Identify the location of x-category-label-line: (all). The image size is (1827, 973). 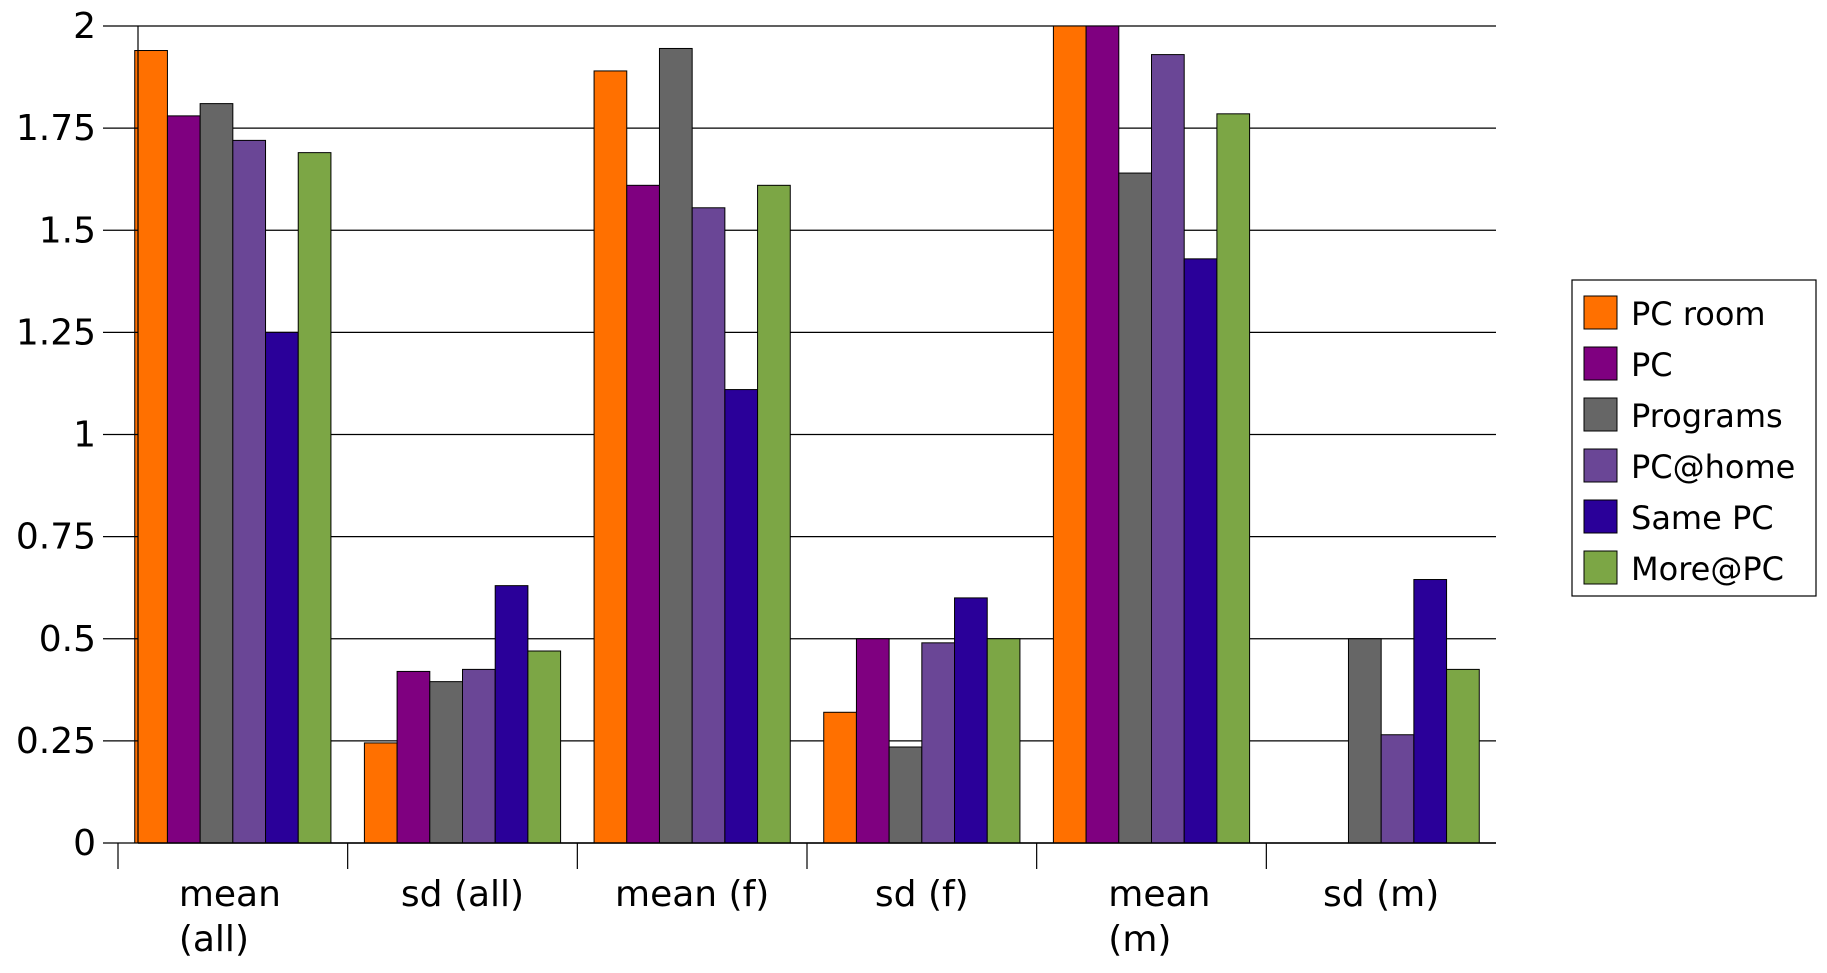
(214, 939).